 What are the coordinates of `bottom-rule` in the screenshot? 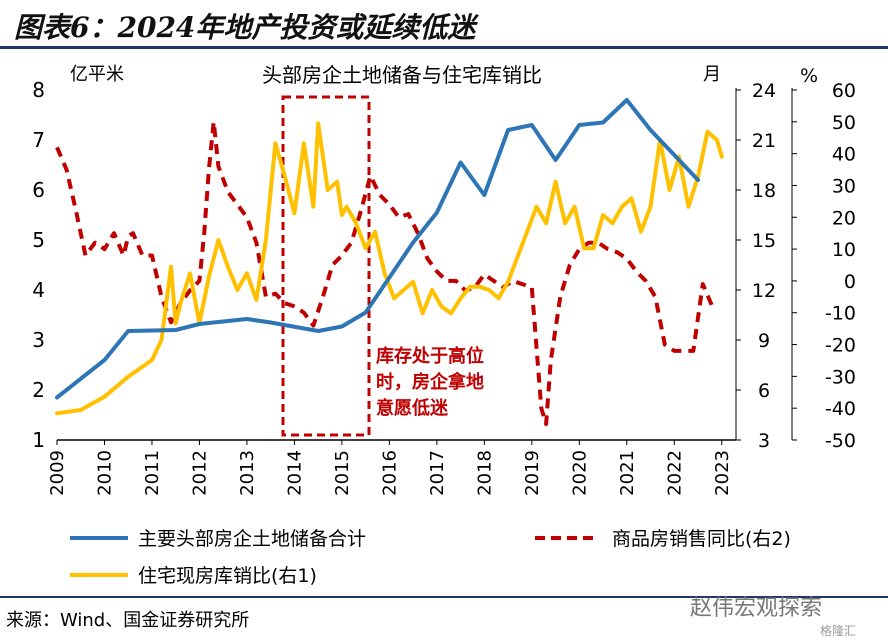 It's located at (444, 597).